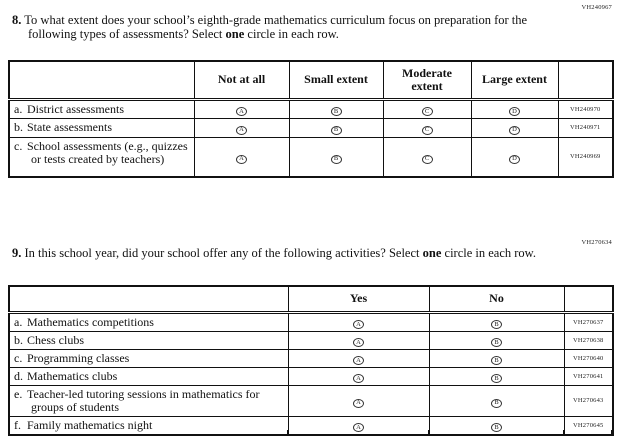 The image size is (620, 446). What do you see at coordinates (585, 157) in the screenshot?
I see `row-code: VH240969` at bounding box center [585, 157].